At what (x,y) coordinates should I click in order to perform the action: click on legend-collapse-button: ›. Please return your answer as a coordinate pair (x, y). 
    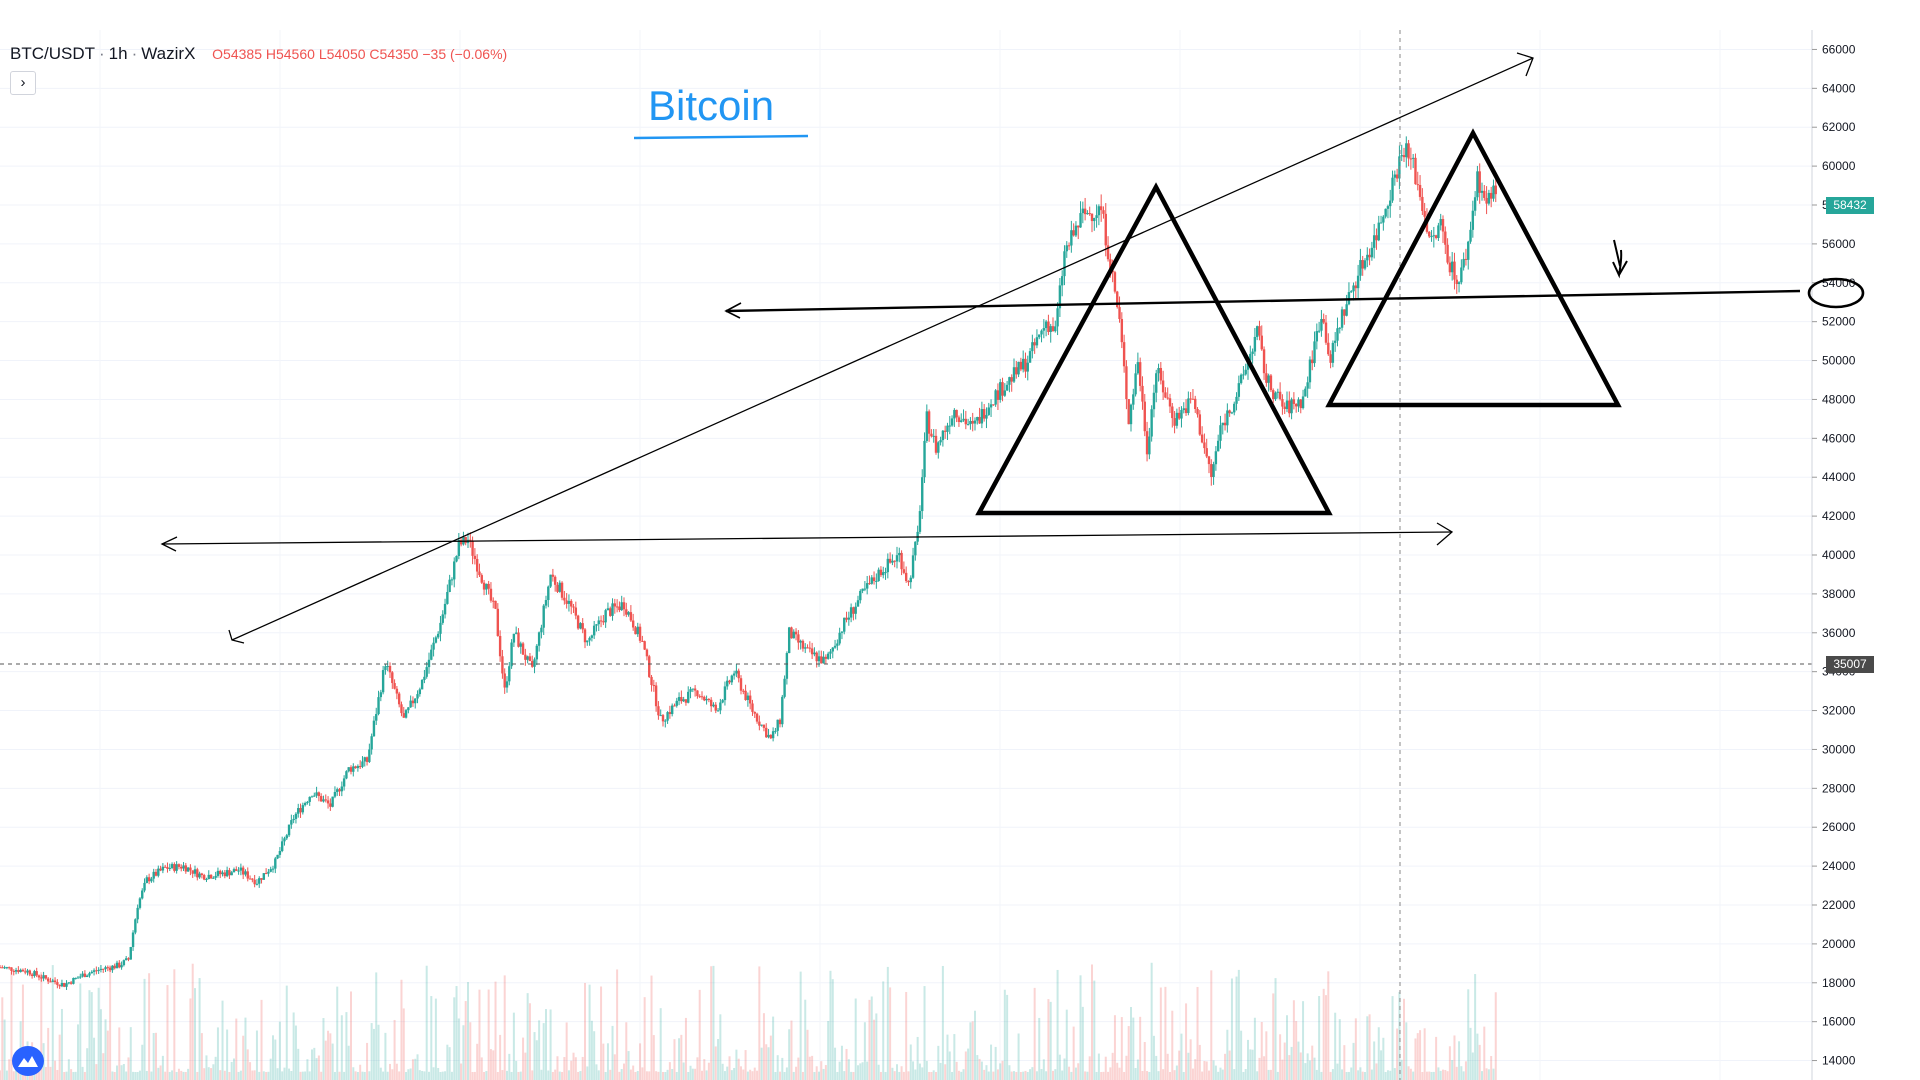
    Looking at the image, I should click on (23, 83).